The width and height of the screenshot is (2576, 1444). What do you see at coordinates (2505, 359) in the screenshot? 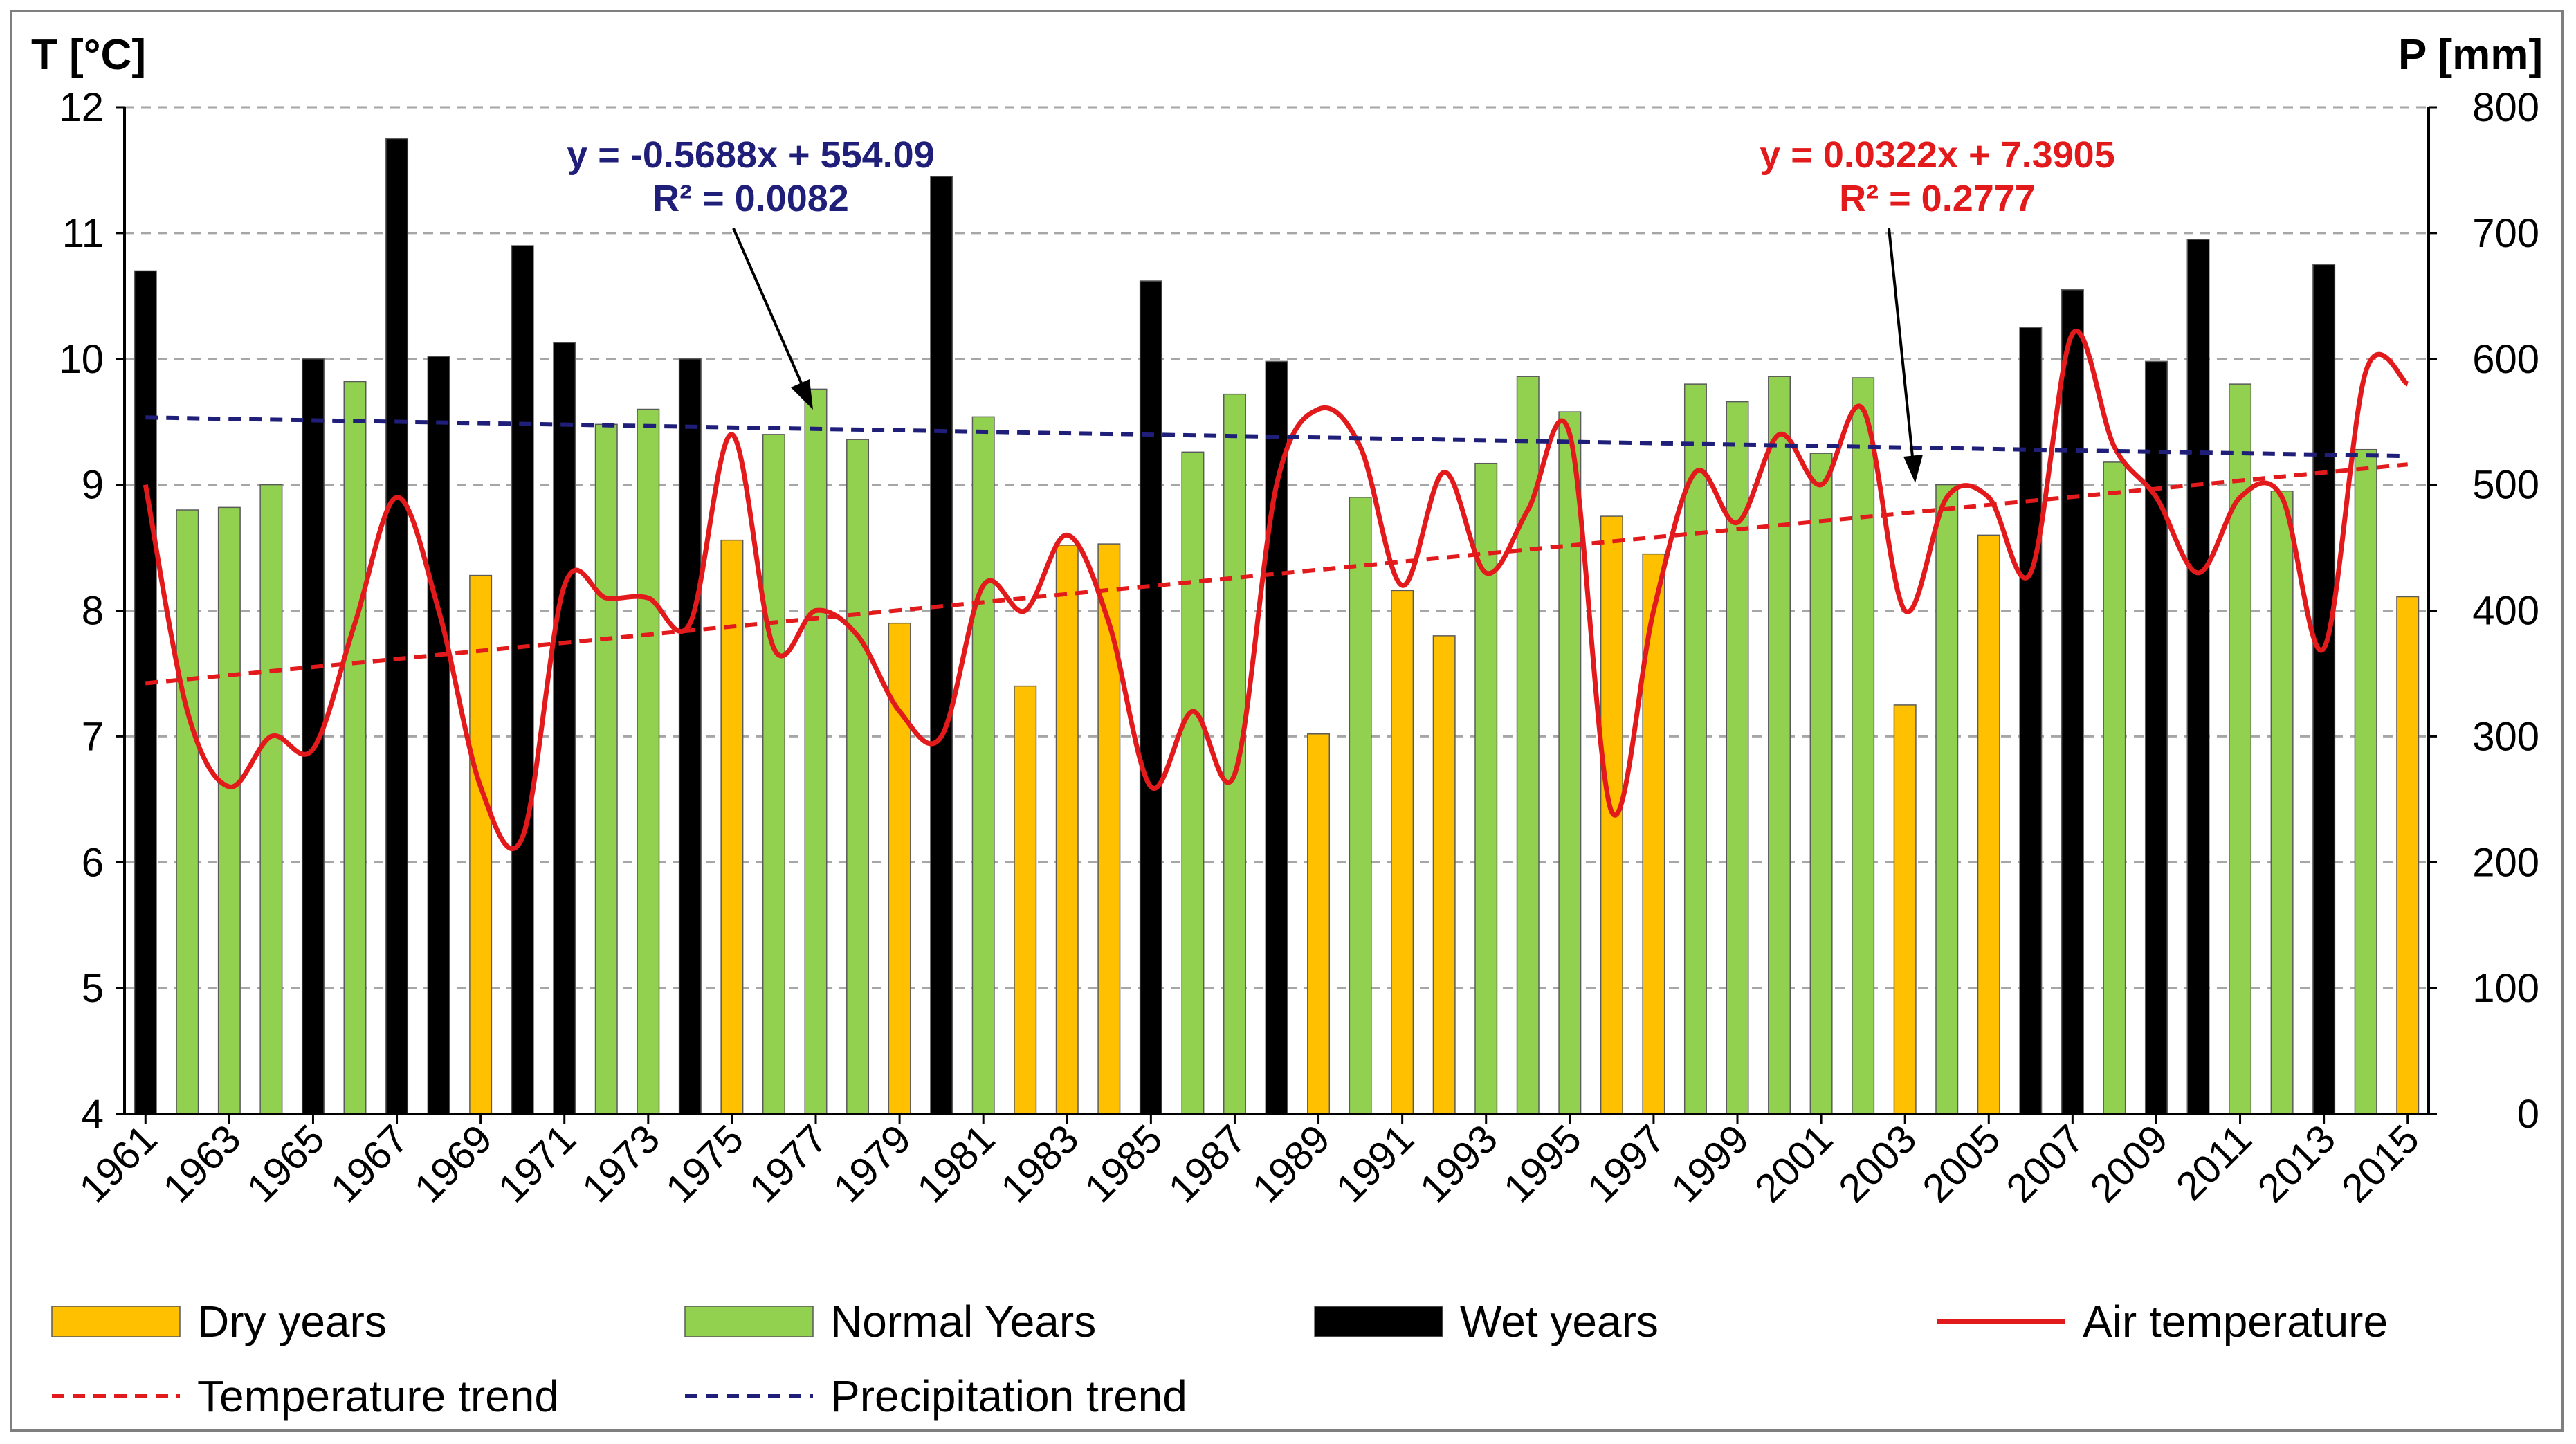
I see `y-right-tick-label: 600` at bounding box center [2505, 359].